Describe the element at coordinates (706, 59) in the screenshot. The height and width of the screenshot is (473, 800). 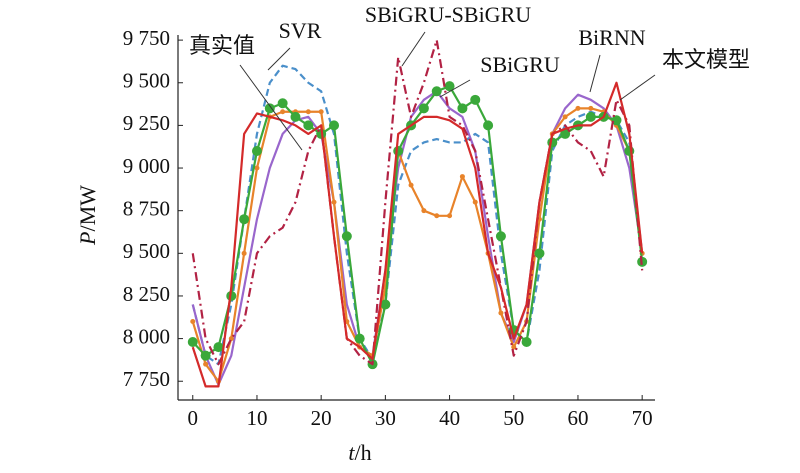
I see `series-annotation: 本文模型` at that location.